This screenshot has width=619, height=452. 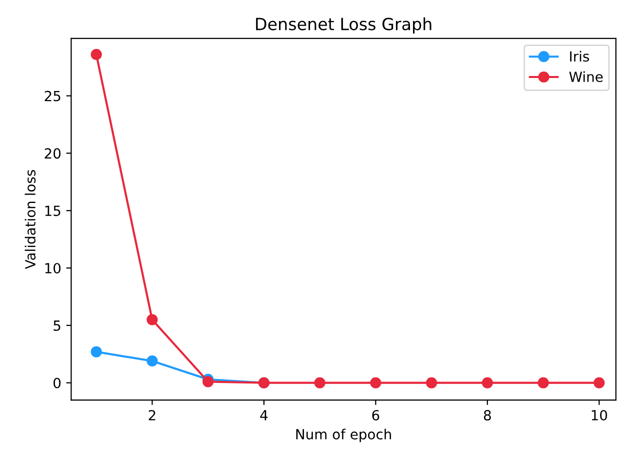 What do you see at coordinates (579, 56) in the screenshot?
I see `legend-label: Iris` at bounding box center [579, 56].